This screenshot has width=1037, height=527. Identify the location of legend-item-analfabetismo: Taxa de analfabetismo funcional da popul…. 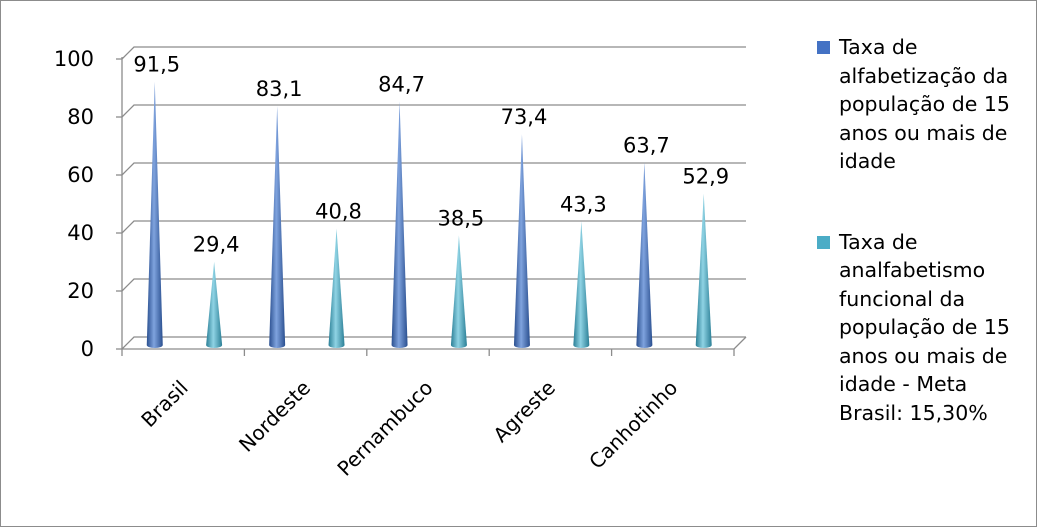
(924, 328).